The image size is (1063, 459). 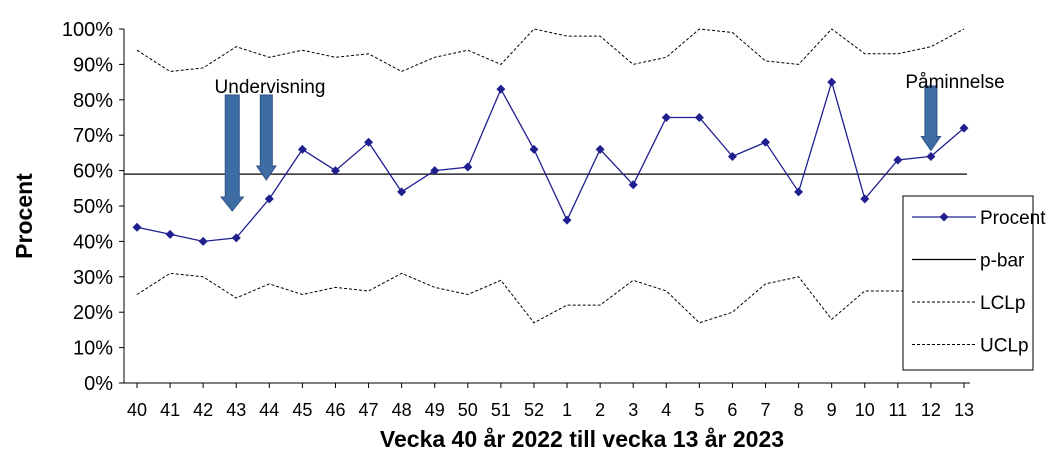 I want to click on x-tick-label: 8, so click(x=799, y=410).